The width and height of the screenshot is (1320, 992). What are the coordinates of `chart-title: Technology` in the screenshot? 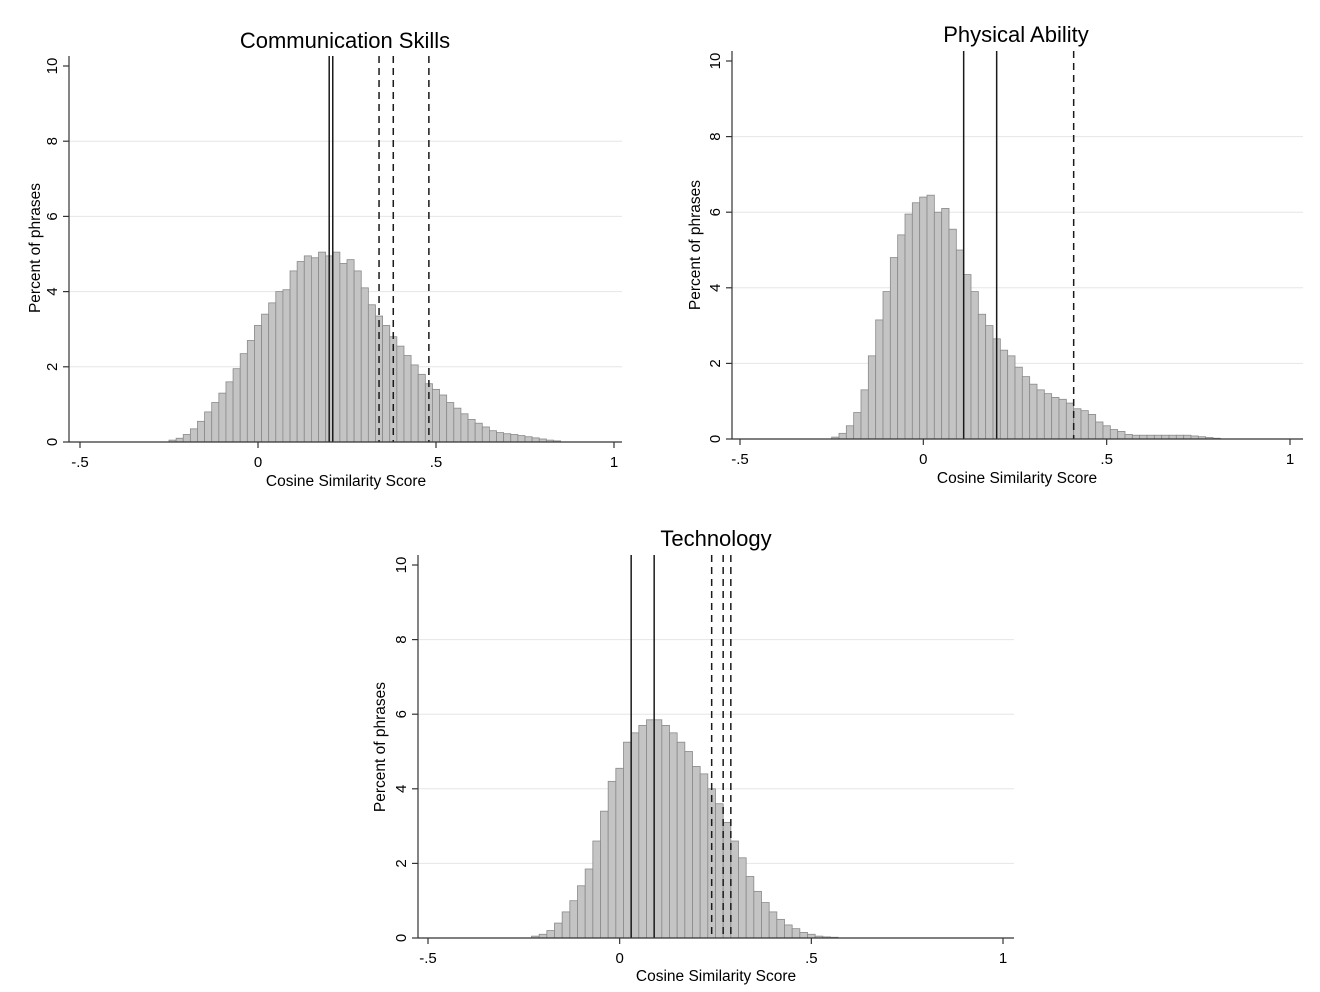 It's located at (715, 538).